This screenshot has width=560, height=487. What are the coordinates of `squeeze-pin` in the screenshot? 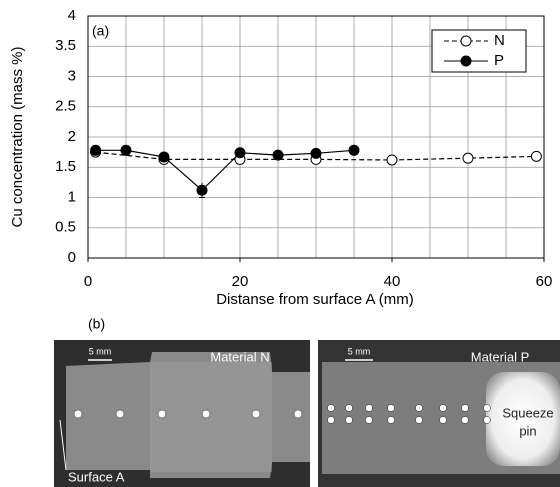 It's located at (523, 419).